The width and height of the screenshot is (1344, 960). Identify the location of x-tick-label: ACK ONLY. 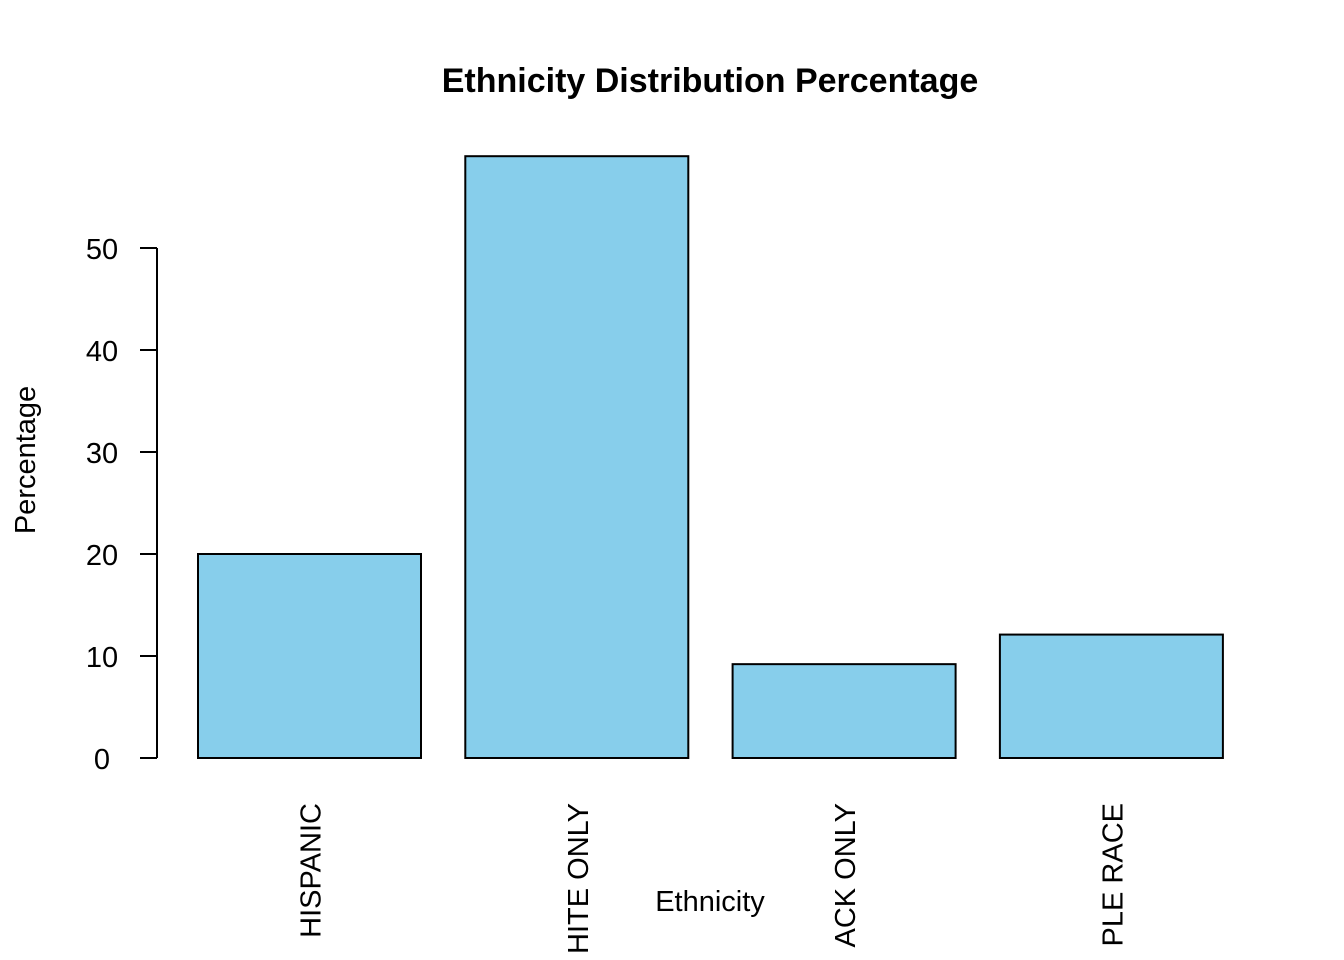
(846, 875).